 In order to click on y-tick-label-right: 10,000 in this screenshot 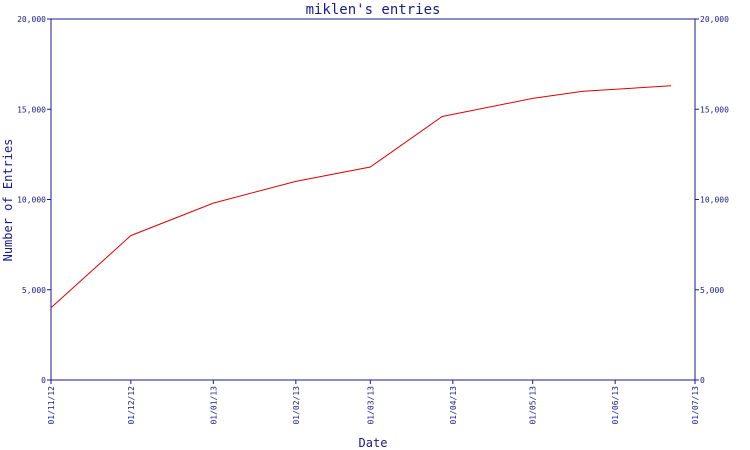, I will do `click(714, 200)`.